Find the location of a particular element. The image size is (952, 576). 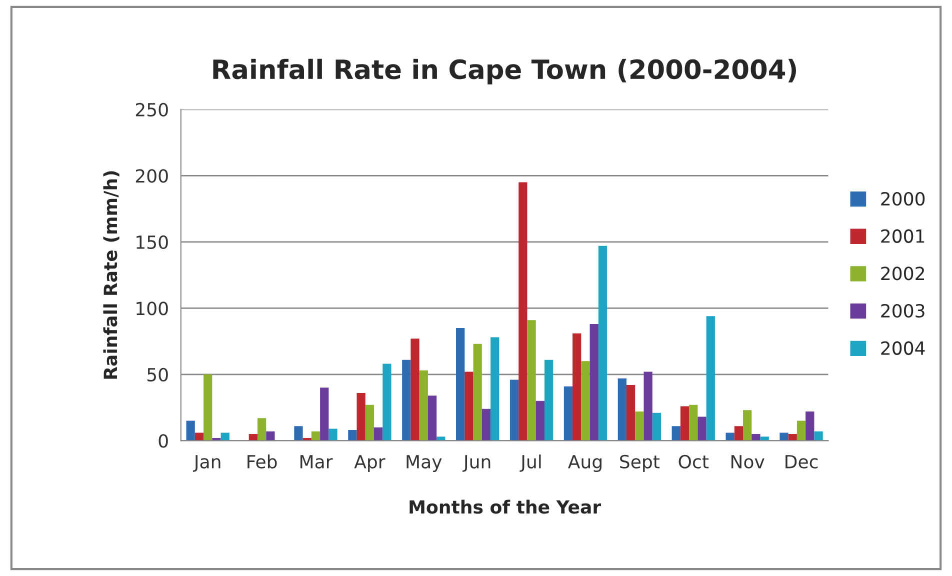

x-tick-label: Aug is located at coordinates (585, 463).